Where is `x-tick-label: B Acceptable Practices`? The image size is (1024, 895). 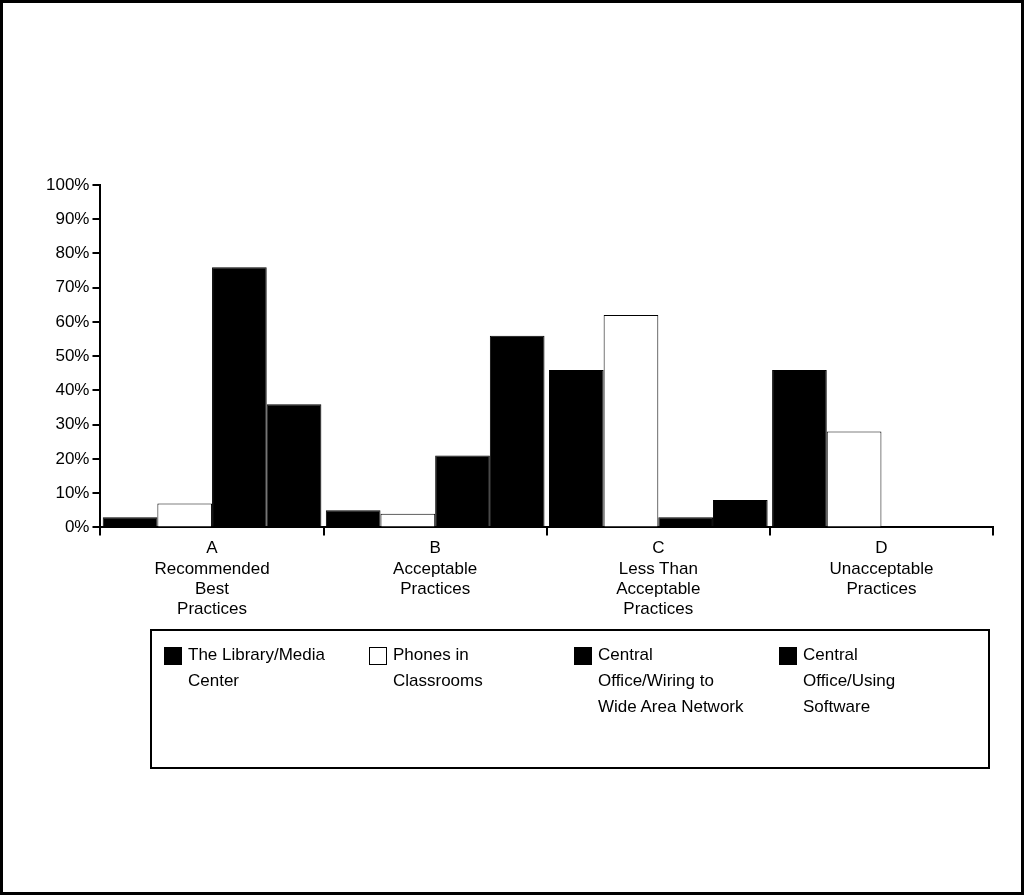
x-tick-label: B Acceptable Practices is located at coordinates (435, 568).